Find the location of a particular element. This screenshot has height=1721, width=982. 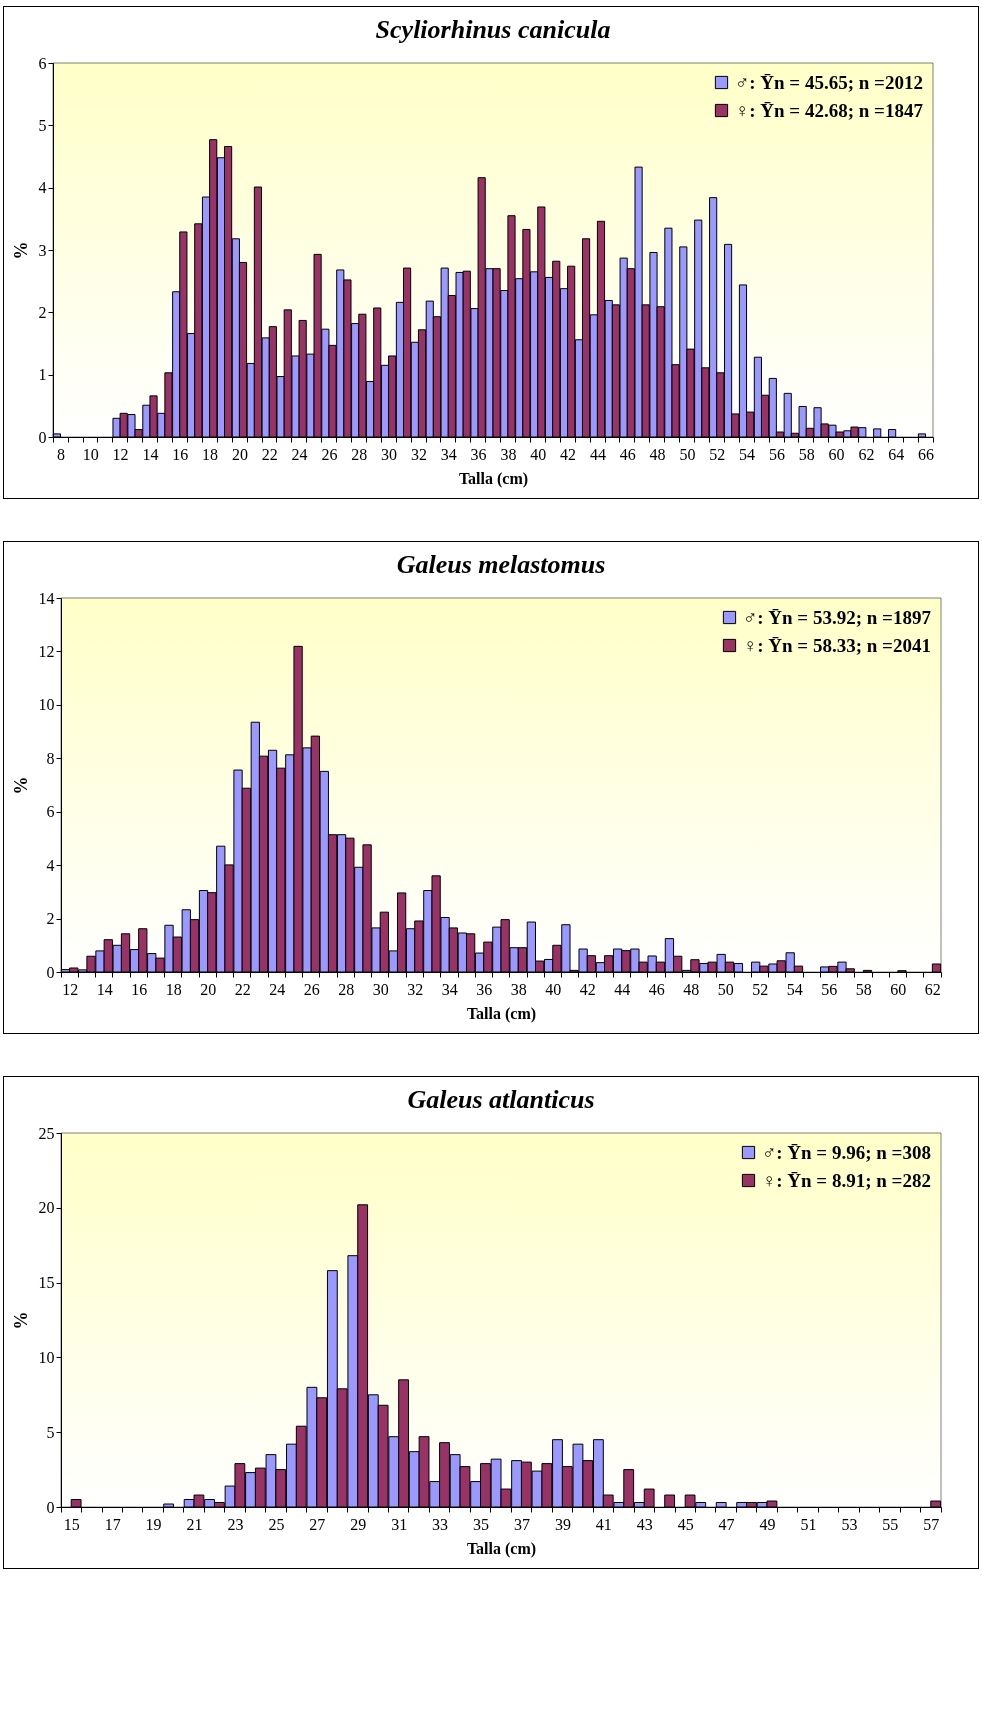

x-tick-label: 12 is located at coordinates (70, 989).